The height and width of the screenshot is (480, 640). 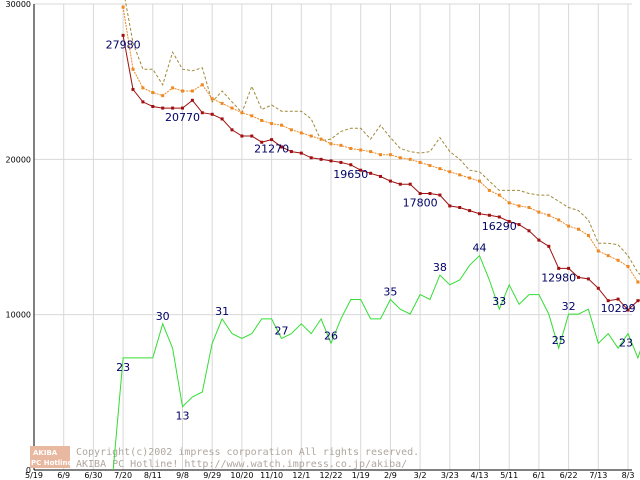 What do you see at coordinates (390, 475) in the screenshot?
I see `x-tick-label: 2/9` at bounding box center [390, 475].